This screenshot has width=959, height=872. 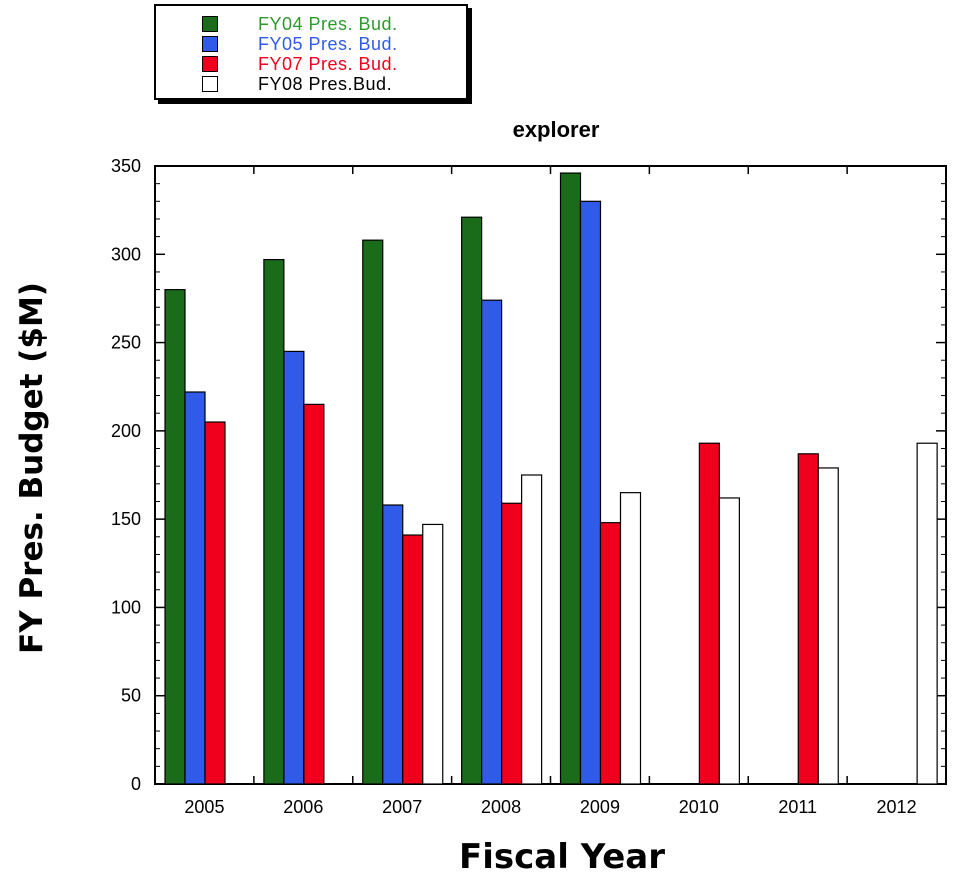 I want to click on x-tick-label: 2007, so click(x=402, y=807).